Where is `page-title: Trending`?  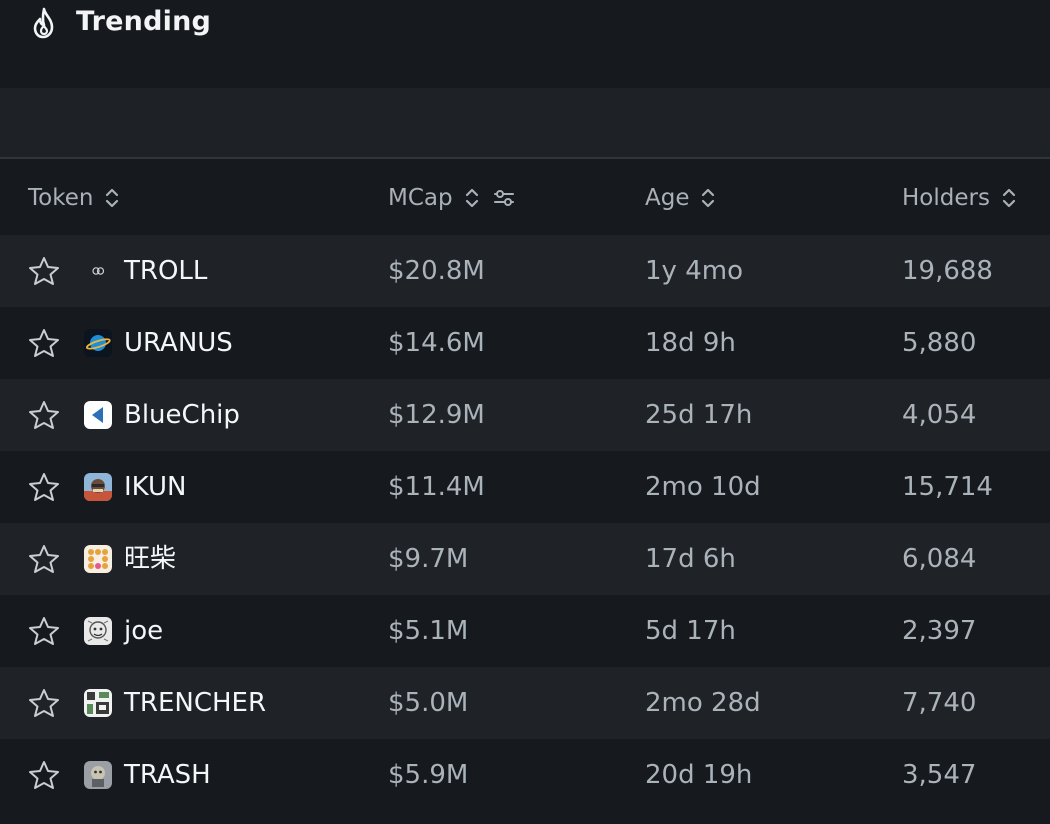
page-title: Trending is located at coordinates (144, 21).